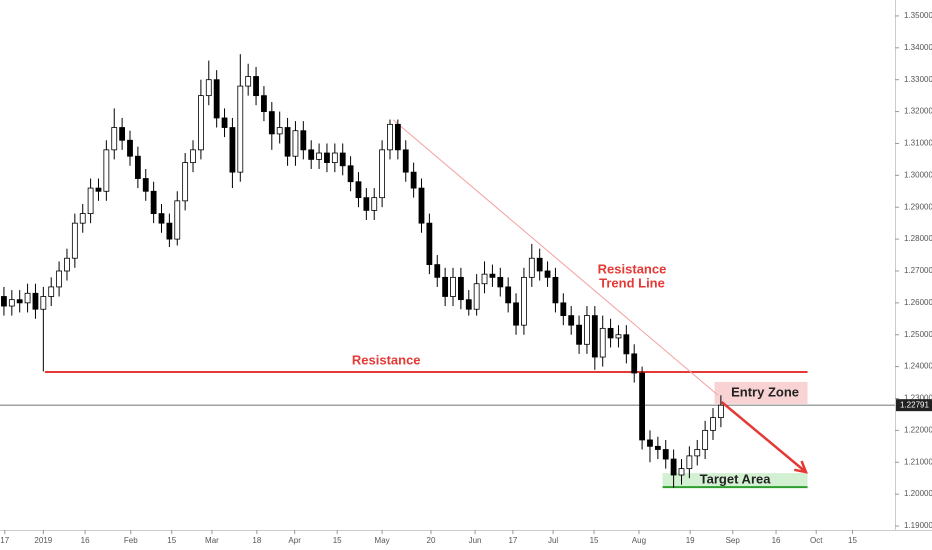 The height and width of the screenshot is (550, 932). I want to click on arrow-head, so click(800, 467).